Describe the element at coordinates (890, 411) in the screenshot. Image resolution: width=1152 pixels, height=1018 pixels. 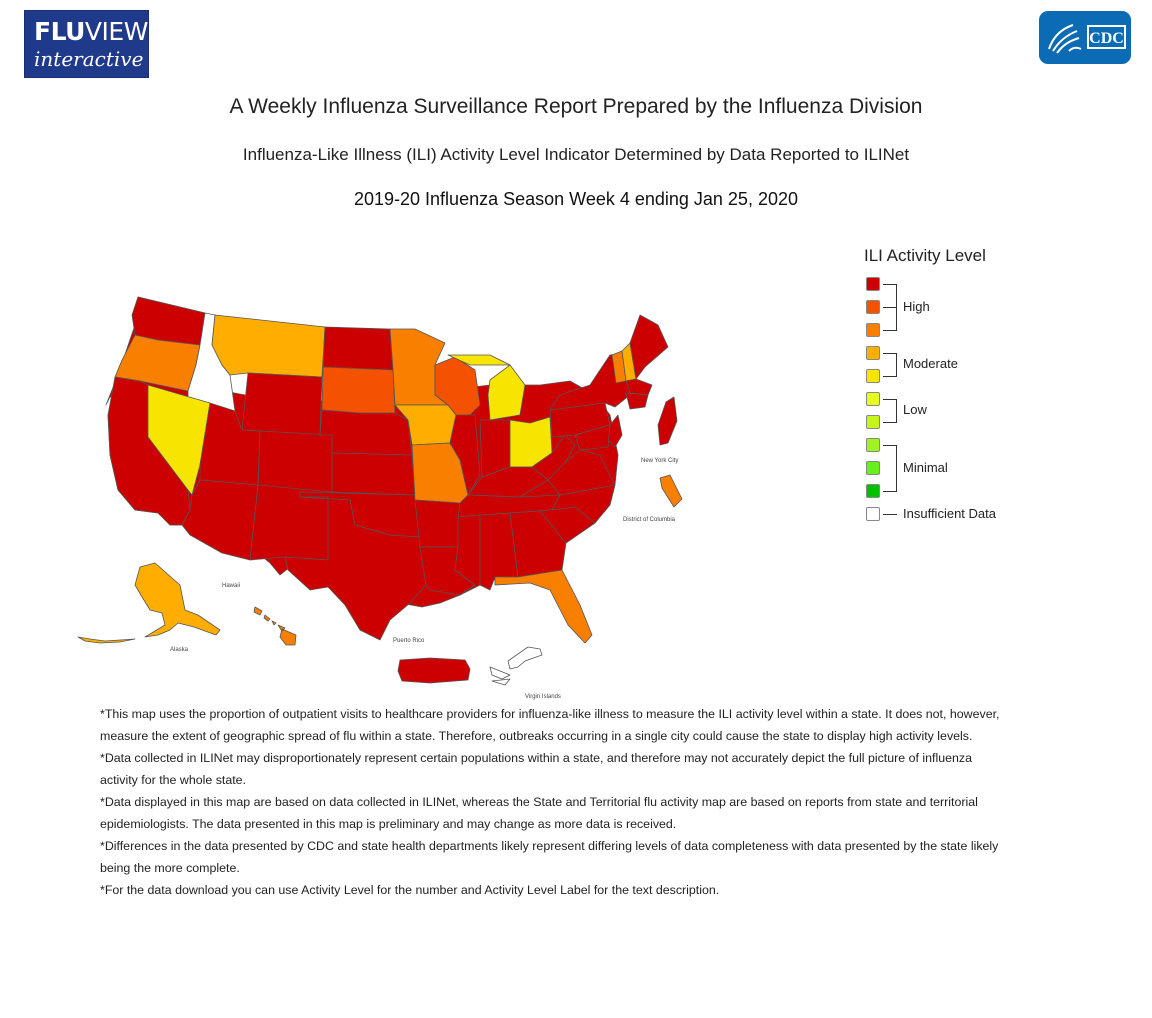
I see `legend-bracket-low` at that location.